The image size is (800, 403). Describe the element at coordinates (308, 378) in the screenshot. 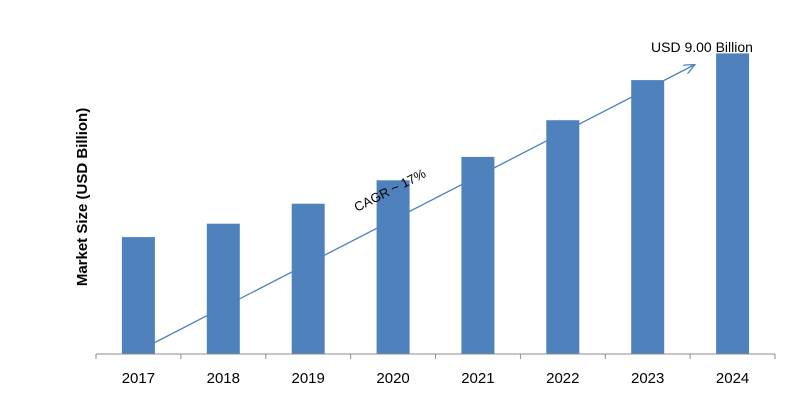

I see `x-tick-label-2019: 2019` at that location.